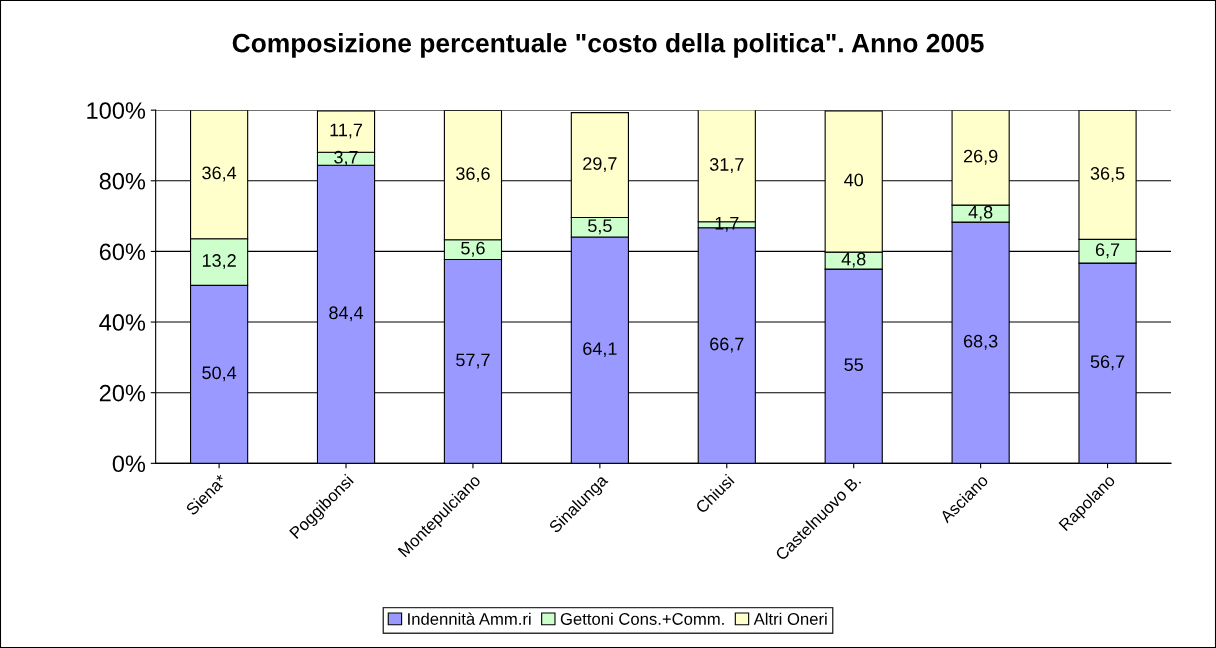 The height and width of the screenshot is (648, 1216). What do you see at coordinates (122, 181) in the screenshot?
I see `y-tick-label: 80%` at bounding box center [122, 181].